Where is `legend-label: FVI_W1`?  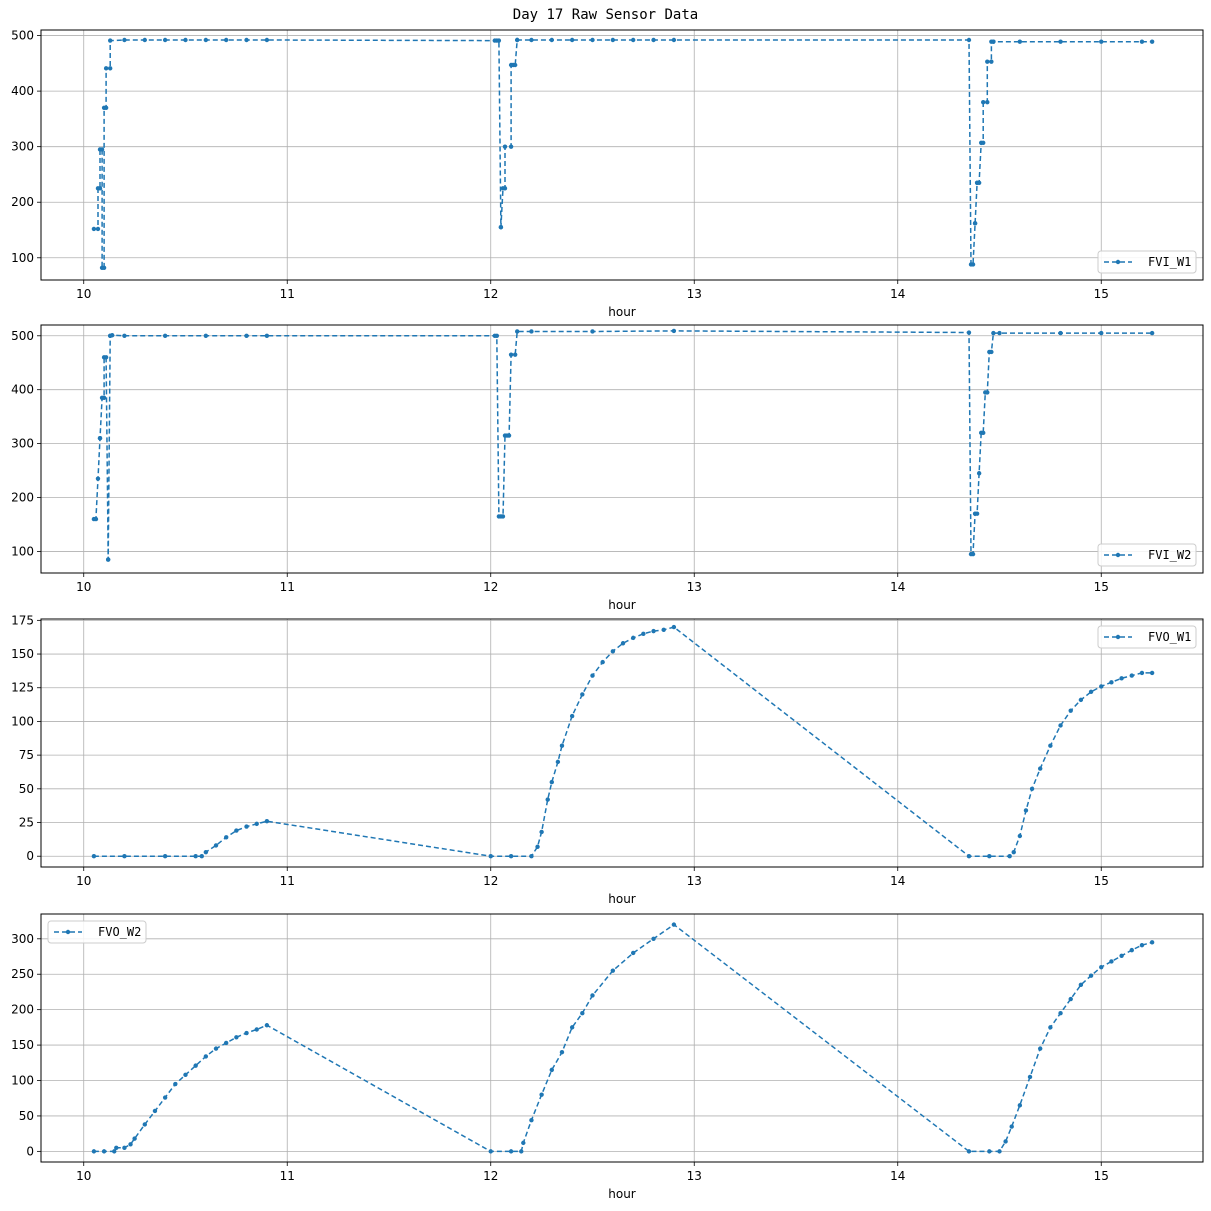 legend-label: FVI_W1 is located at coordinates (1169, 262).